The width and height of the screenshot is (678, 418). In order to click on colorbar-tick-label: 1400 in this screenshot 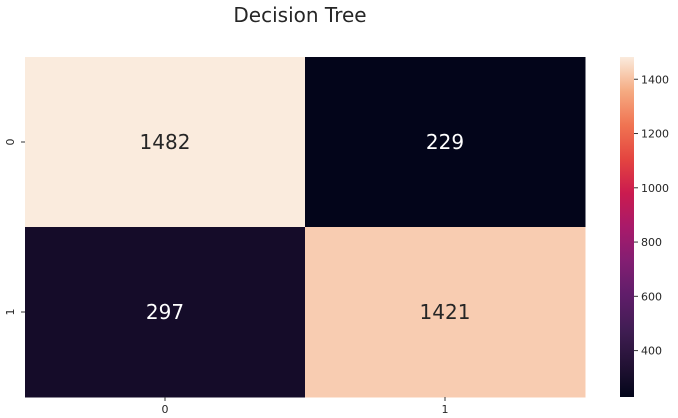, I will do `click(655, 79)`.